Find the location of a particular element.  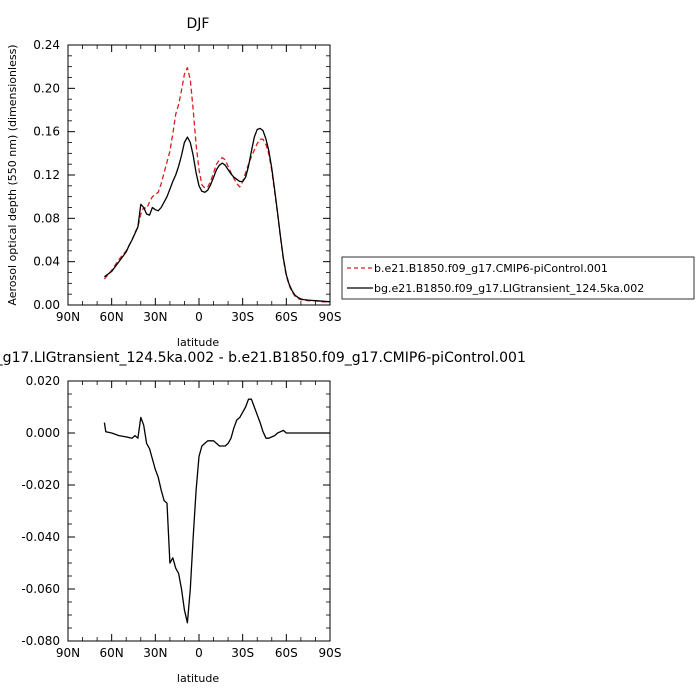

bottom-x-tick-label: 60S is located at coordinates (286, 653).